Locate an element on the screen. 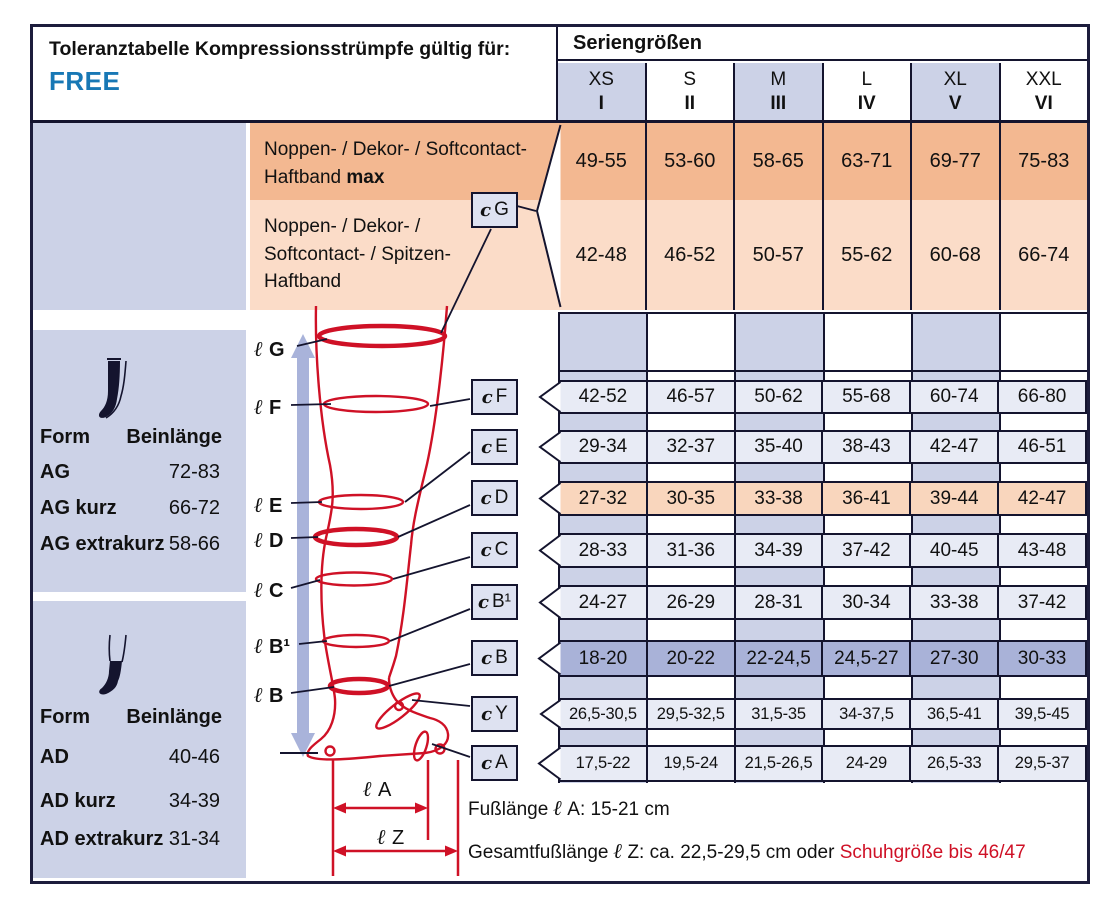 The height and width of the screenshot is (909, 1116). value-cell: 26,5-30,5 is located at coordinates (602, 713).